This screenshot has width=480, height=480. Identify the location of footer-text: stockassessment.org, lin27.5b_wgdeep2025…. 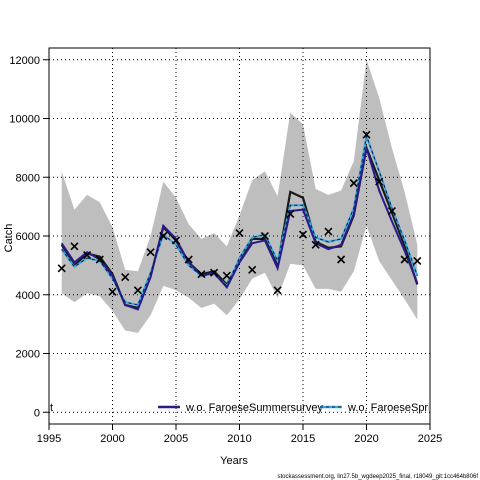
(378, 477).